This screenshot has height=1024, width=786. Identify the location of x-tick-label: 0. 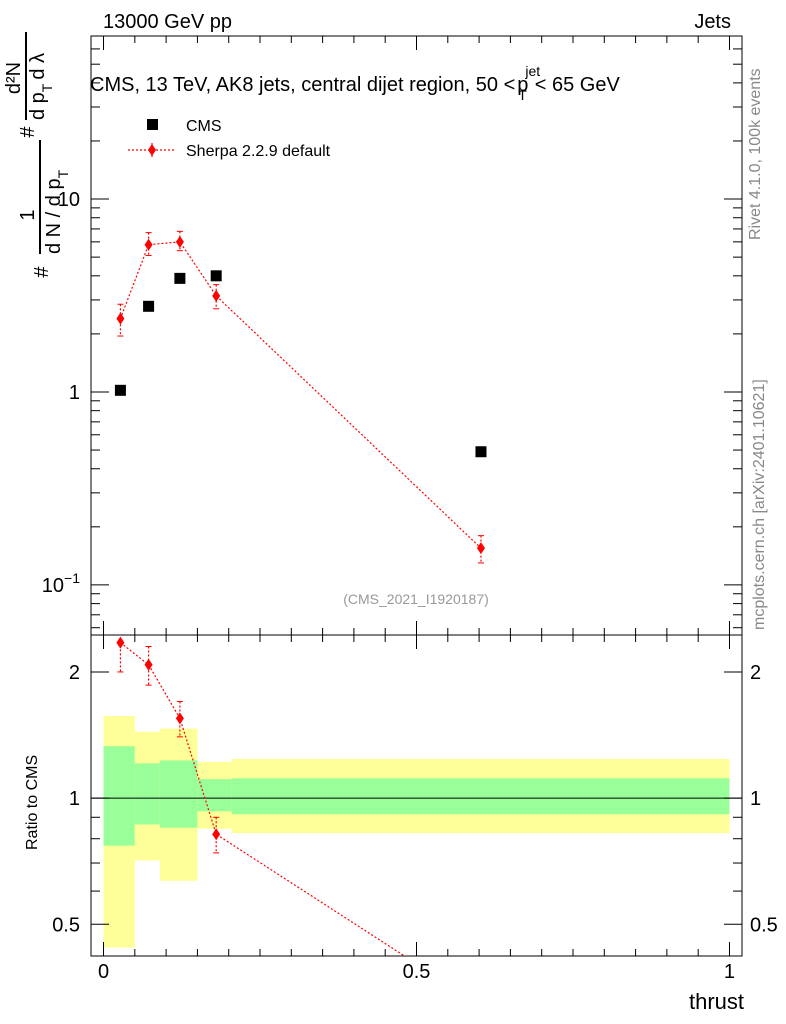
(103, 972).